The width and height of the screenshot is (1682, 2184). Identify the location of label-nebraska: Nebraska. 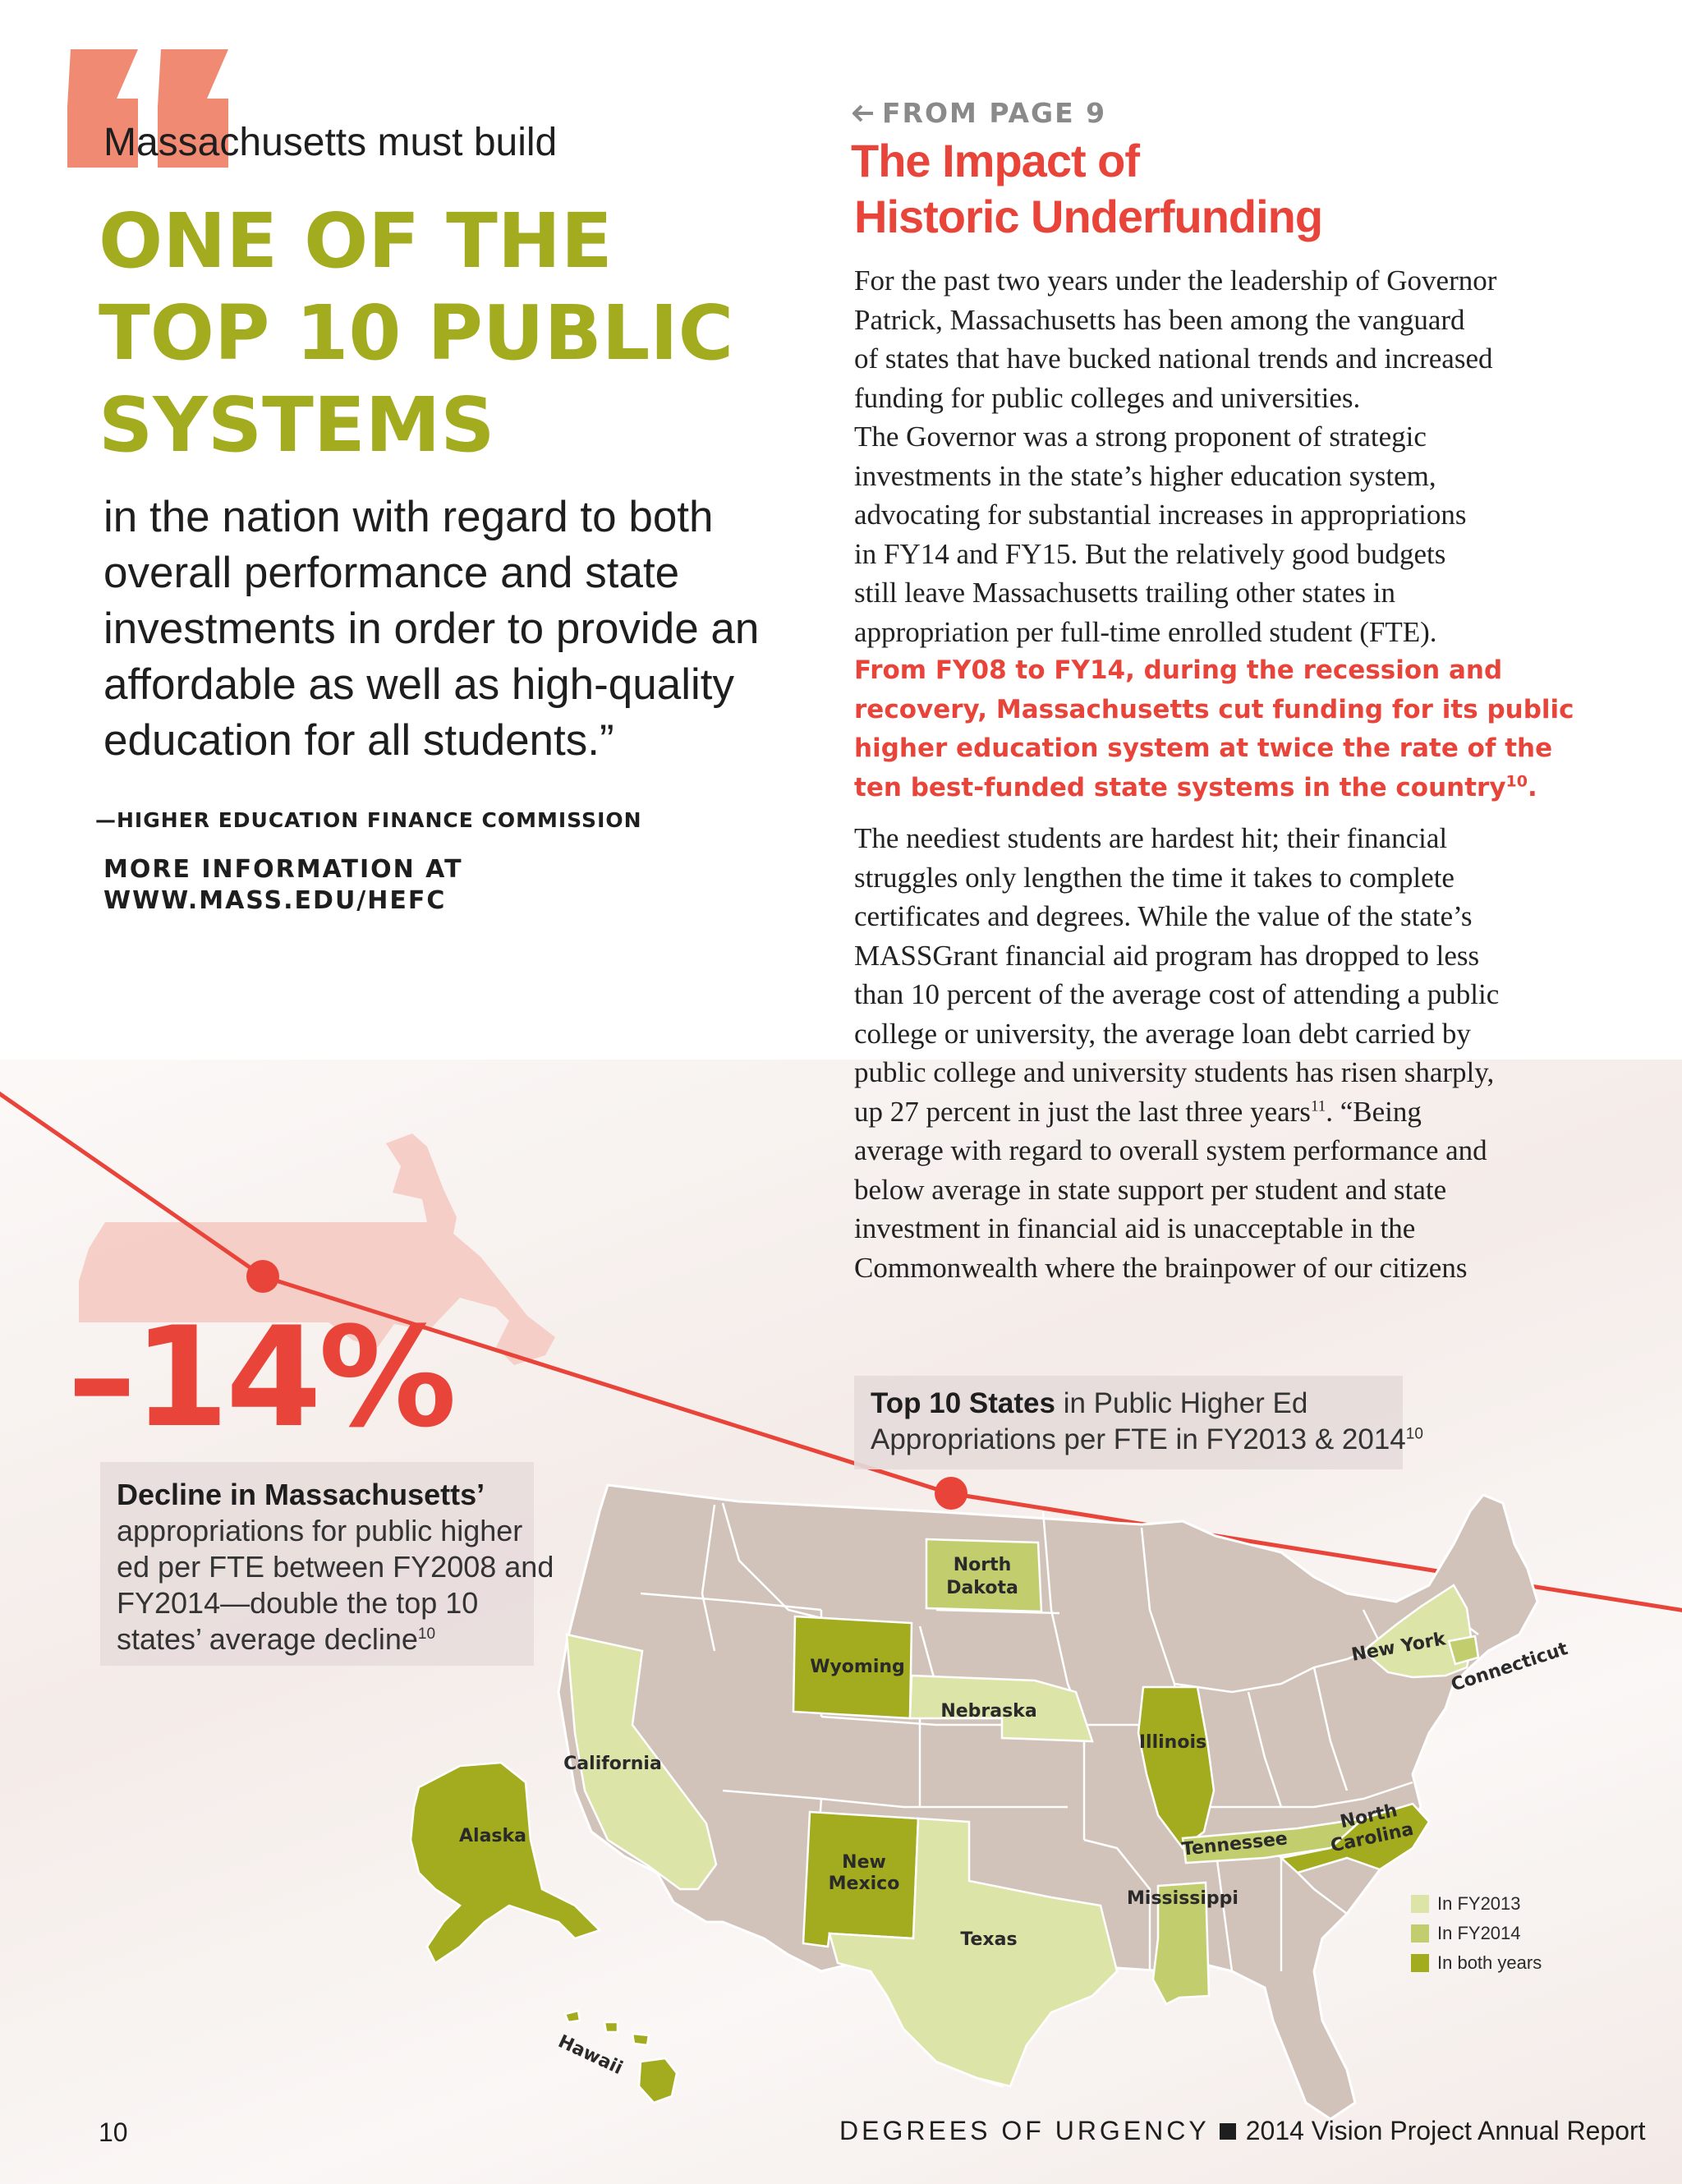
(988, 1711).